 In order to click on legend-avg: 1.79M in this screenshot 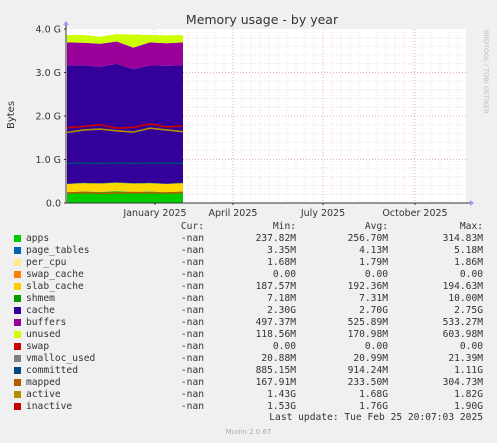, I will do `click(373, 262)`.